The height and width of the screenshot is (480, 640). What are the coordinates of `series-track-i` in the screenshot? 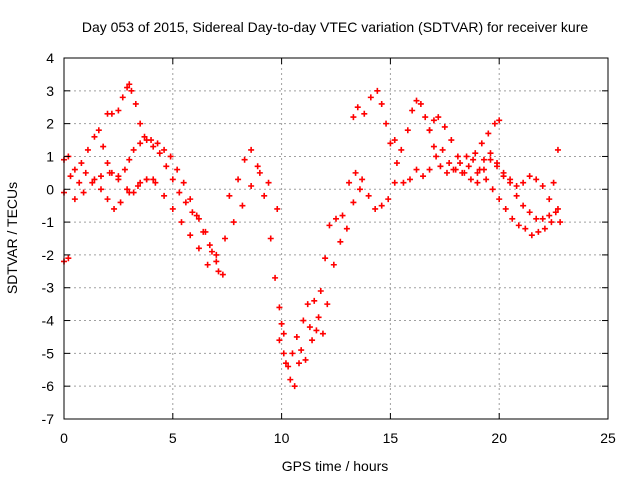 It's located at (493, 168).